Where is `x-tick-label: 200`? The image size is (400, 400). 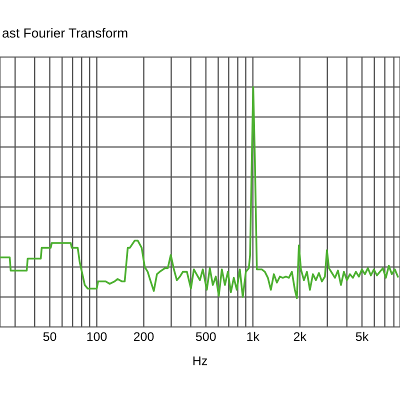
x-tick-label: 200 is located at coordinates (144, 337).